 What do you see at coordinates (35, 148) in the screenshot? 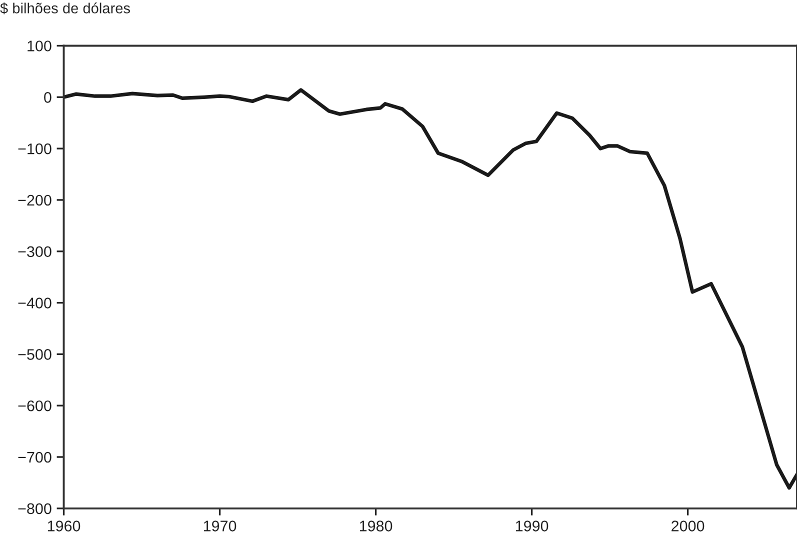
I see `y-tick-label: −100` at bounding box center [35, 148].